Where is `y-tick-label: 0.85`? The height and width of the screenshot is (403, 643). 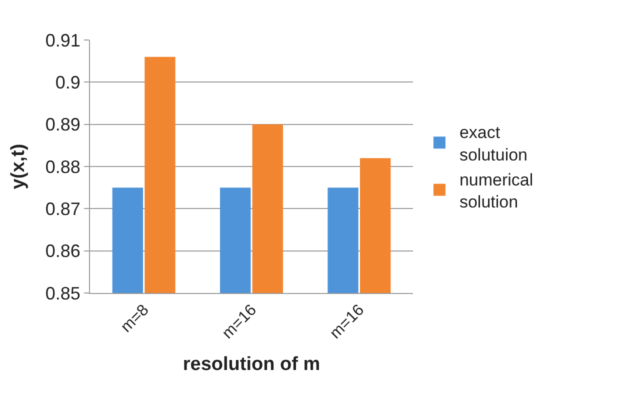 y-tick-label: 0.85 is located at coordinates (62, 293).